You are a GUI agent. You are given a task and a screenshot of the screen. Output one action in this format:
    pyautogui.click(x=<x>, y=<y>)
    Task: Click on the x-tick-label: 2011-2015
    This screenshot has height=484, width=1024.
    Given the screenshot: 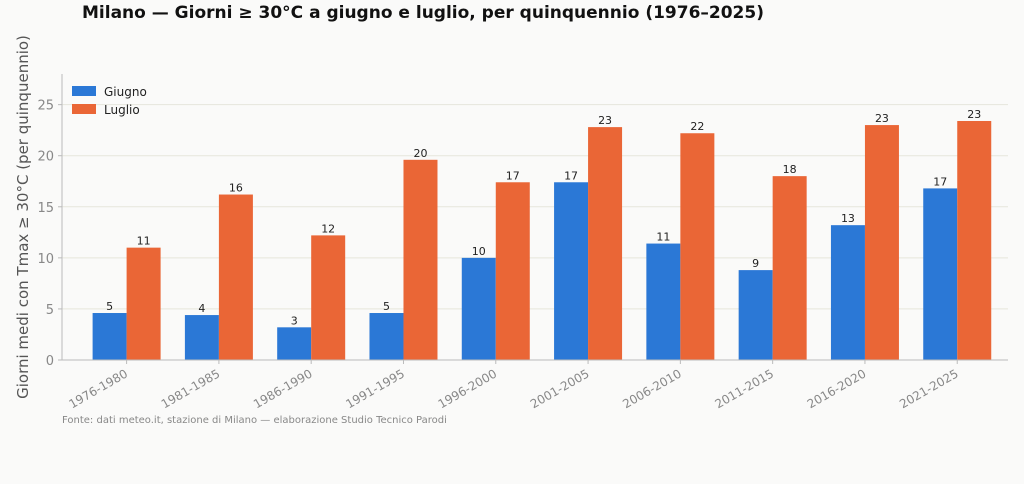 What is the action you would take?
    pyautogui.click(x=744, y=388)
    